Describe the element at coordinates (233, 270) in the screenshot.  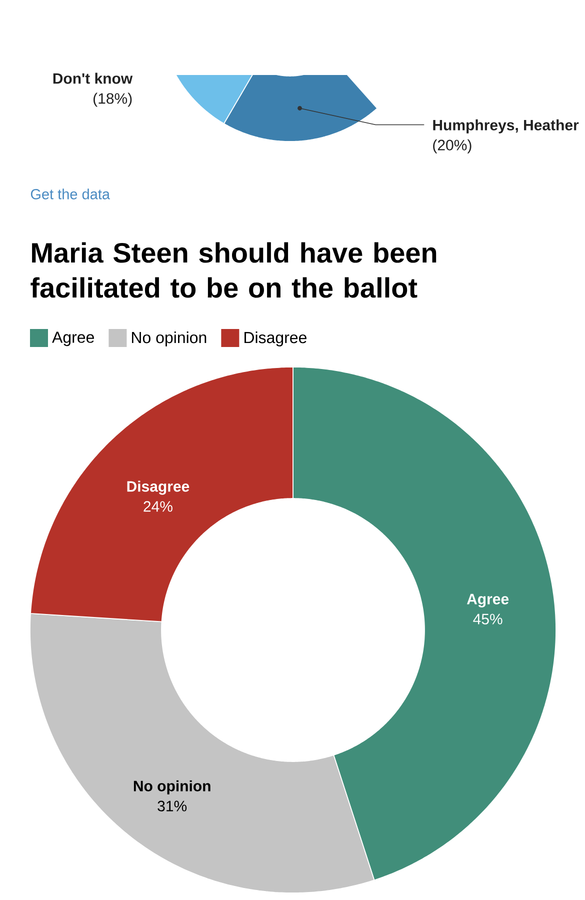
I see `chart-title: Maria Steen should have been facilitated to be on the ballot` at that location.